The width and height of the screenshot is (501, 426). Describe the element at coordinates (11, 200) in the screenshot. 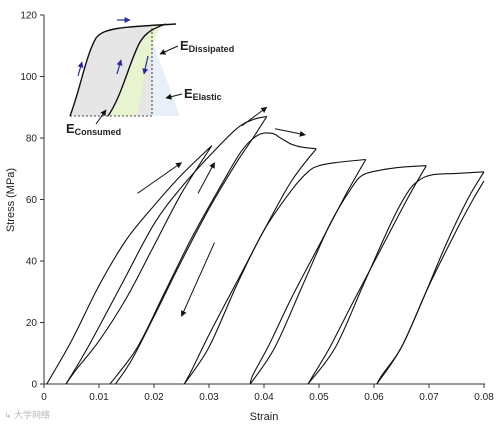

I see `y-axis-label: Stress (MPa)` at that location.